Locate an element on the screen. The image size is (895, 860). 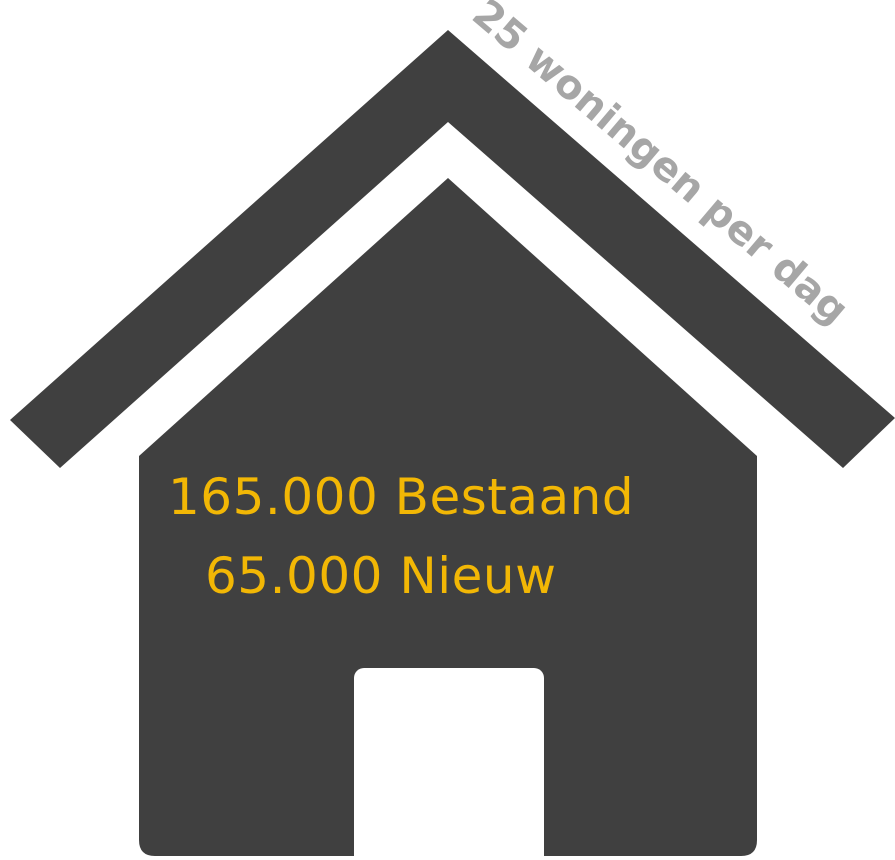
stat-existing-homes: 165.000 Bestaand is located at coordinates (401, 497).